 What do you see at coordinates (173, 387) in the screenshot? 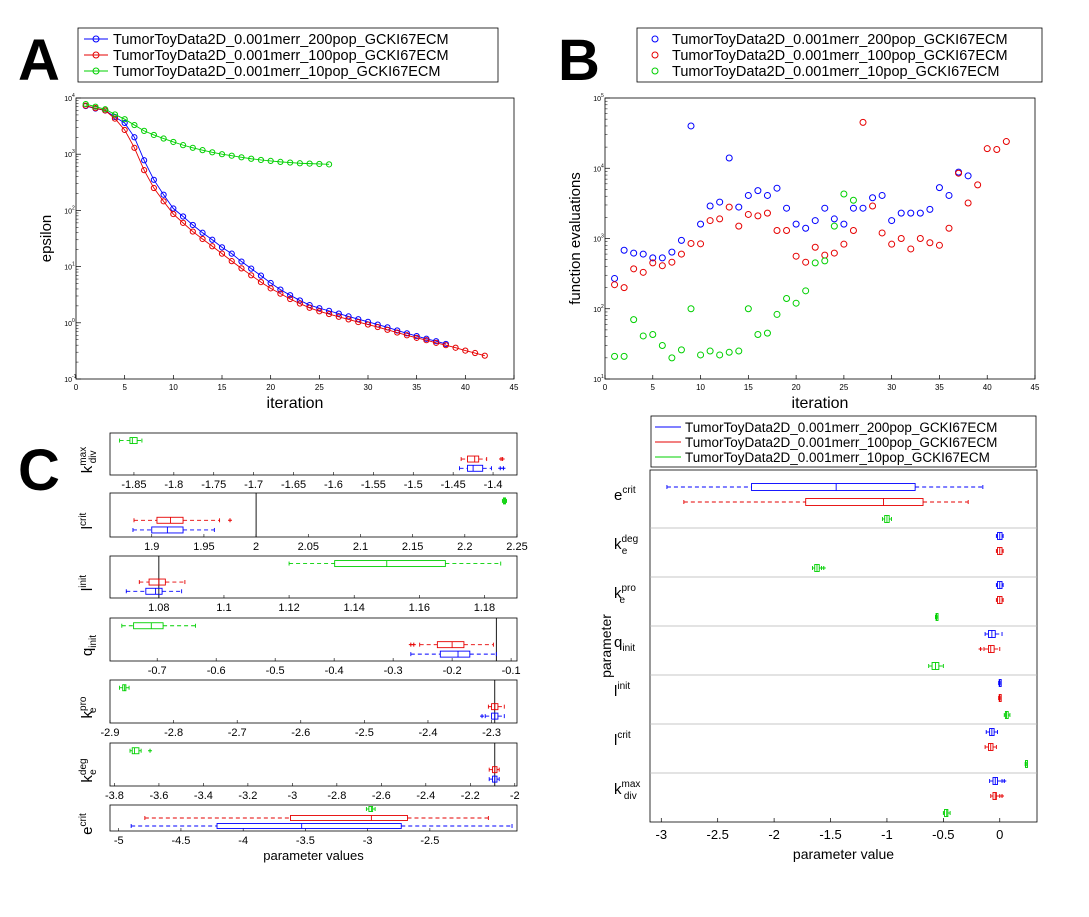
I see `x-tick-label: 10` at bounding box center [173, 387].